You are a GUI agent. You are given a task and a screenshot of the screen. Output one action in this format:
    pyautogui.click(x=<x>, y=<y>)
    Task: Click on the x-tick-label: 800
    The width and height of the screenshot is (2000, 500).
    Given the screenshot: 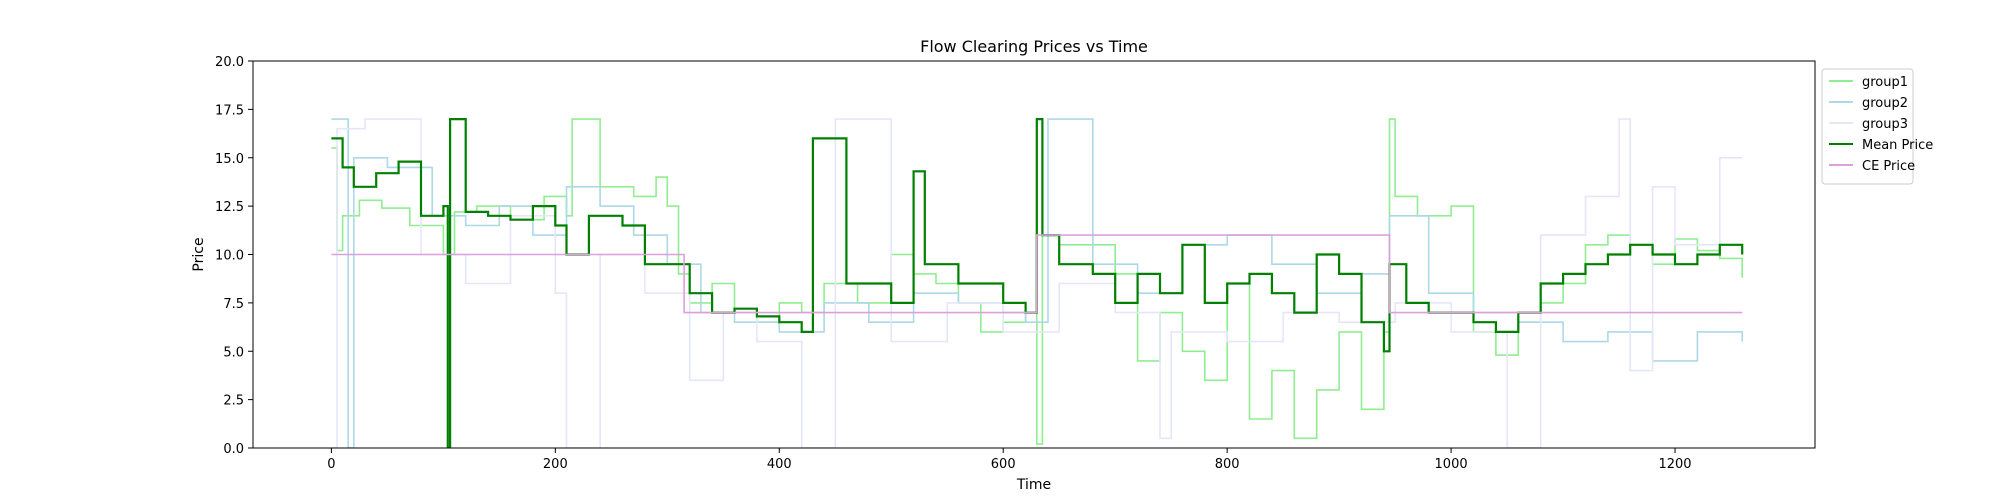 What is the action you would take?
    pyautogui.click(x=1227, y=464)
    